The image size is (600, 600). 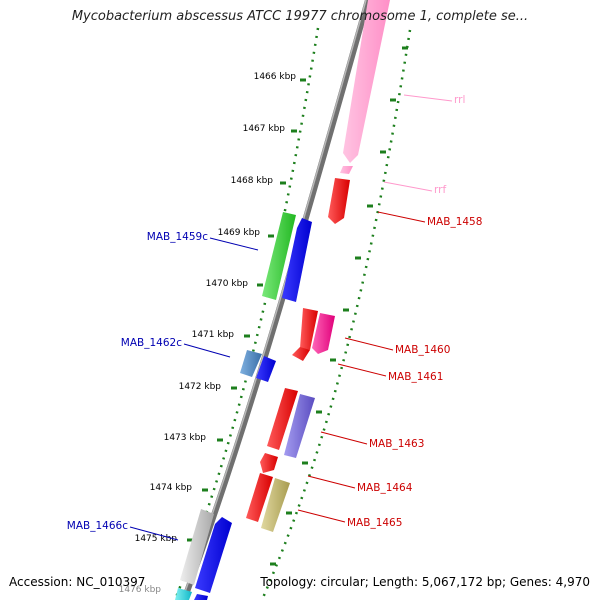 I want to click on tick-label: 1474 kbp, so click(x=171, y=488).